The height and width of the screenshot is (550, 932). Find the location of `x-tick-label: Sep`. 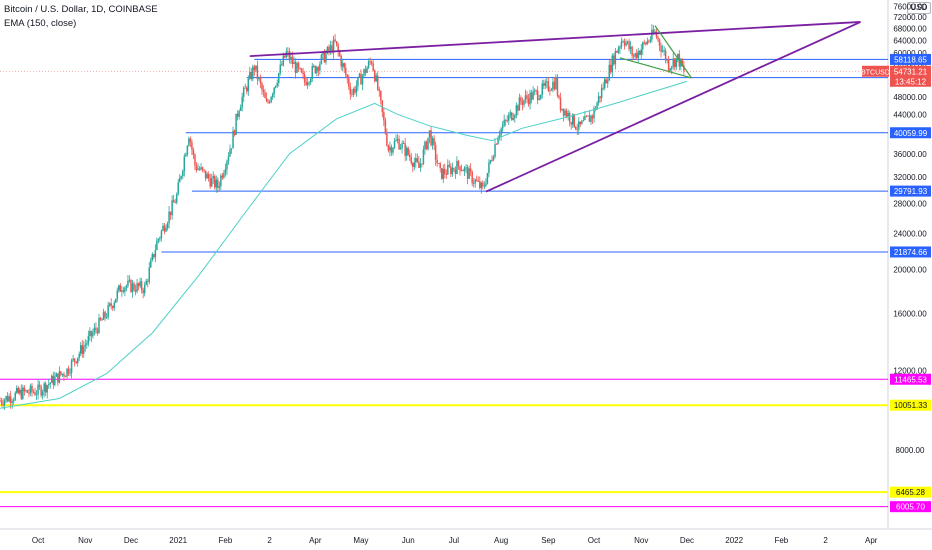

x-tick-label: Sep is located at coordinates (548, 540).